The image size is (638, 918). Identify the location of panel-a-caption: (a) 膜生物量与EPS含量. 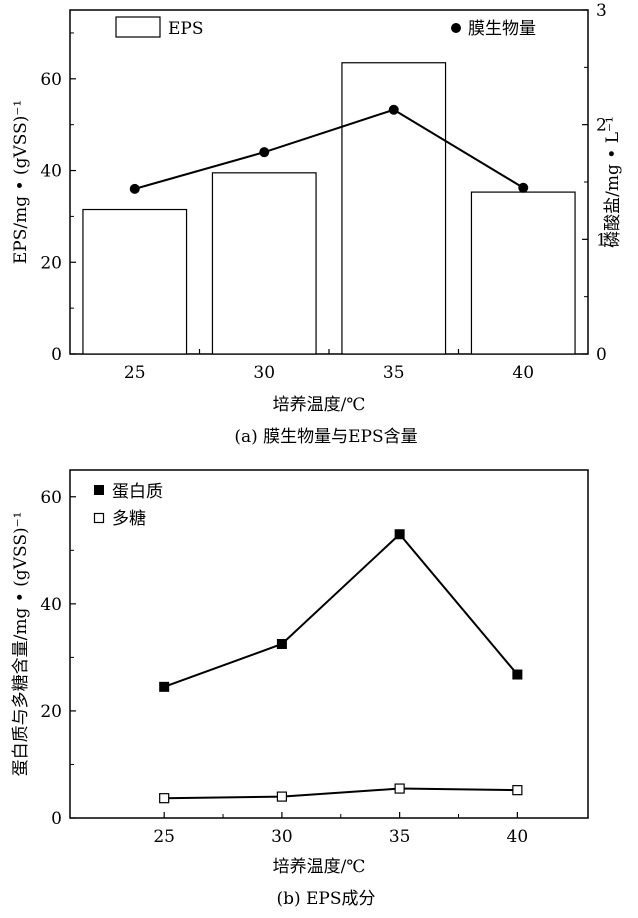
(325, 437).